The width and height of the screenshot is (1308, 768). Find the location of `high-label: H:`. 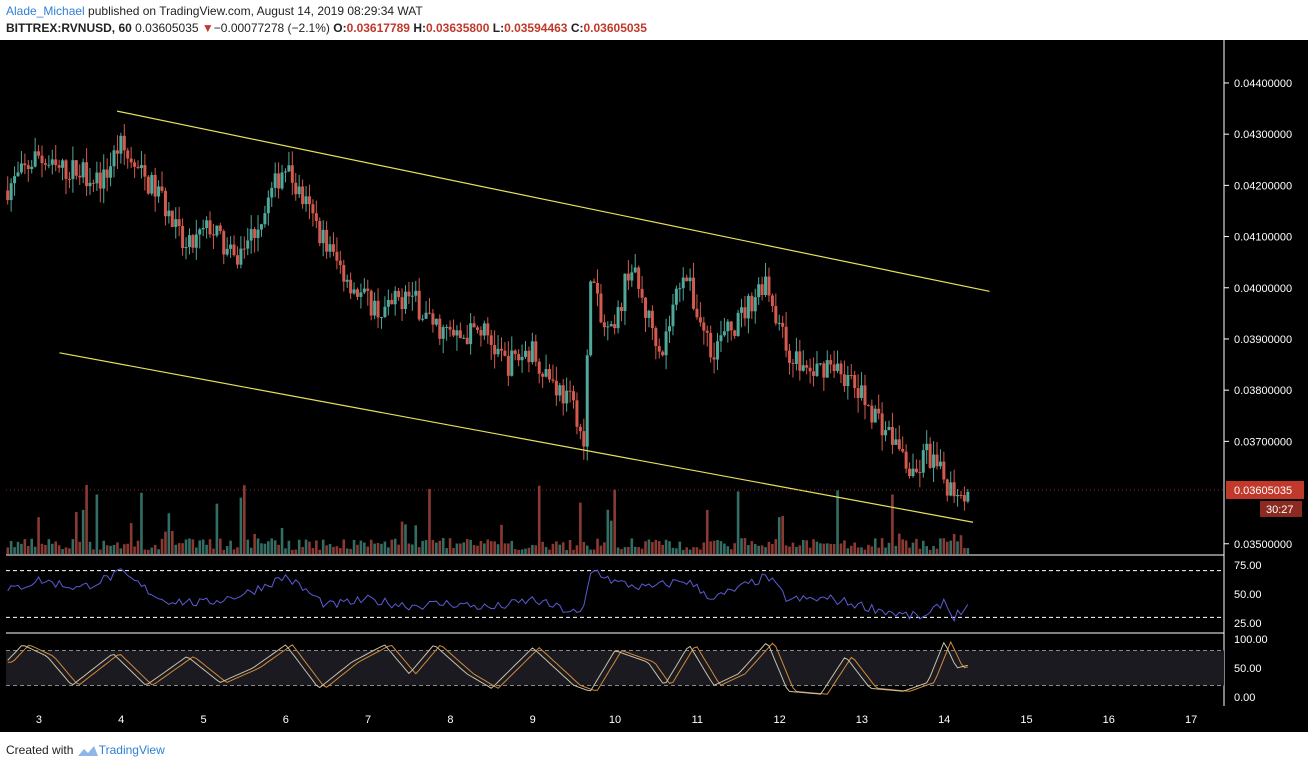

high-label: H: is located at coordinates (419, 28).